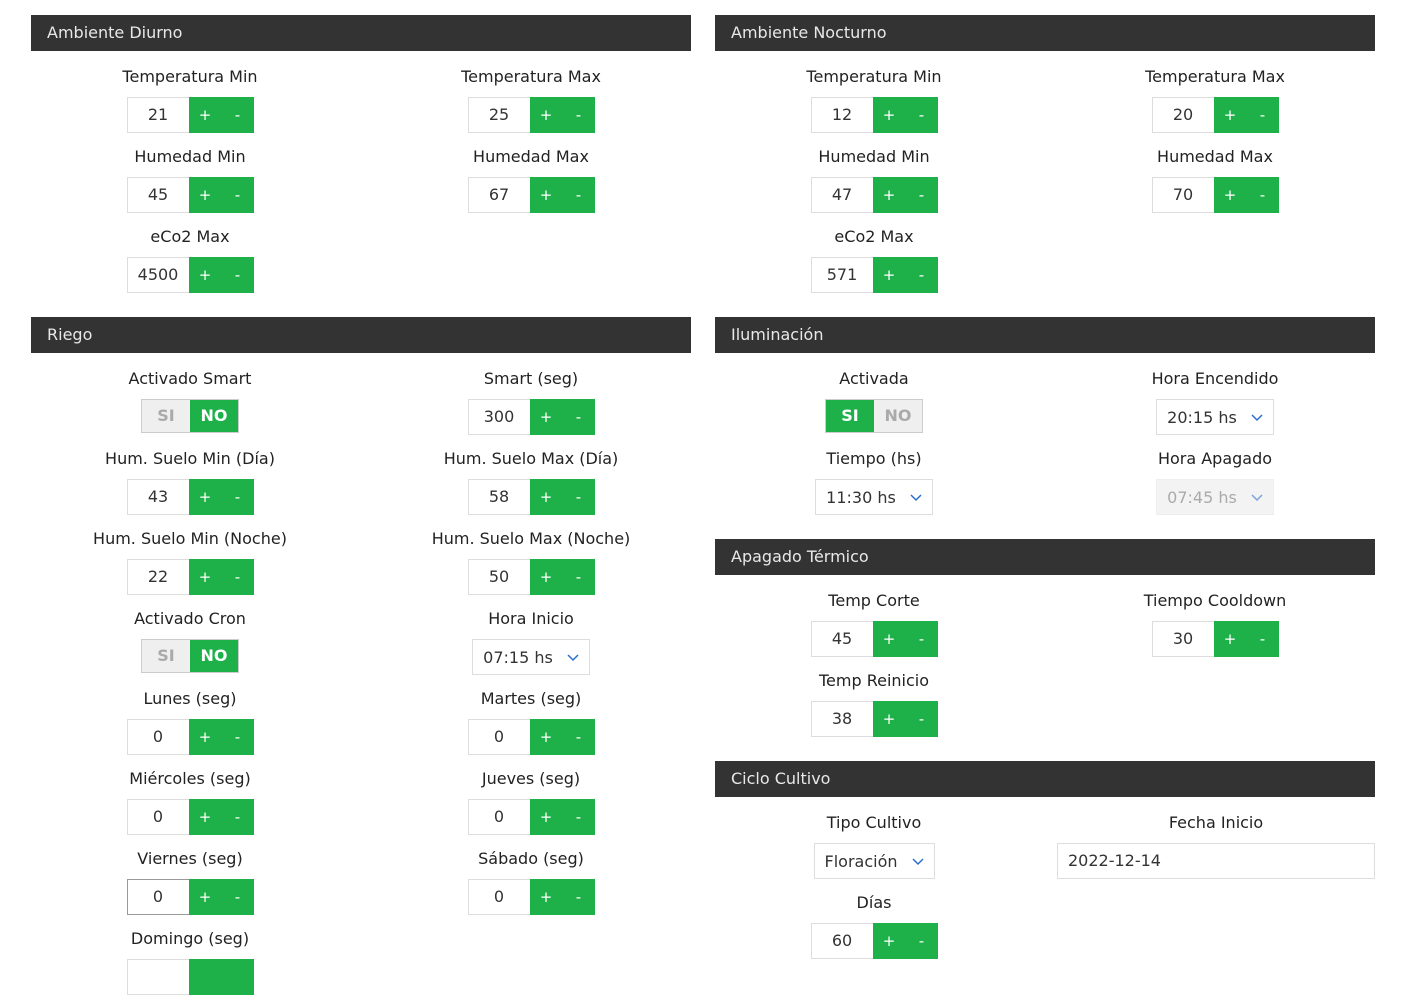 This screenshot has height=995, width=1410. Describe the element at coordinates (157, 577) in the screenshot. I see `stepper-value: 22` at that location.